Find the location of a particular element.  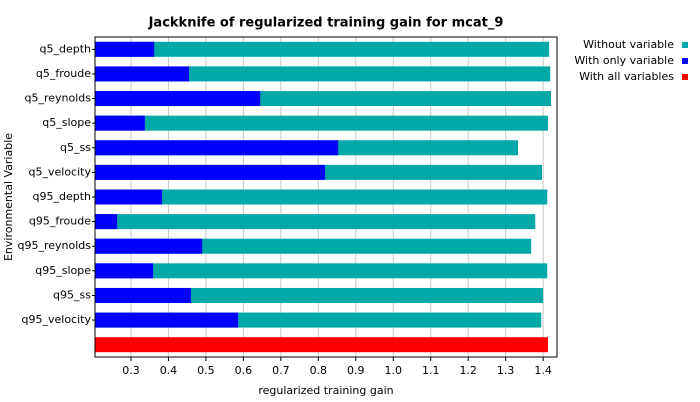

y-tick-label: q95_velocity is located at coordinates (57, 319).